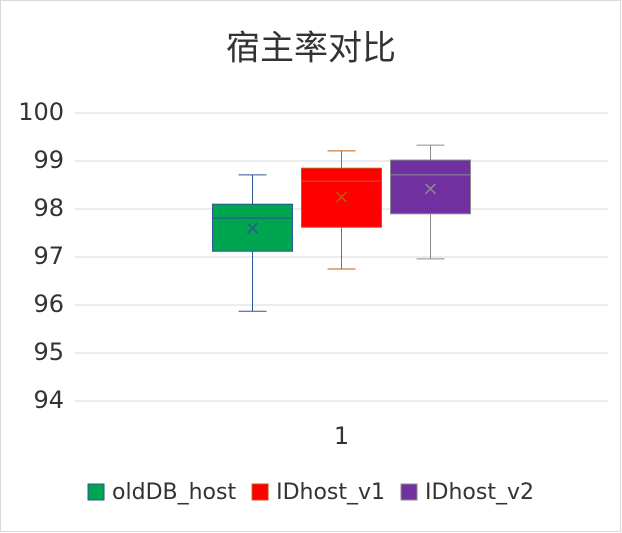 The width and height of the screenshot is (622, 533). What do you see at coordinates (48, 208) in the screenshot?
I see `y-tick-label: 98` at bounding box center [48, 208].